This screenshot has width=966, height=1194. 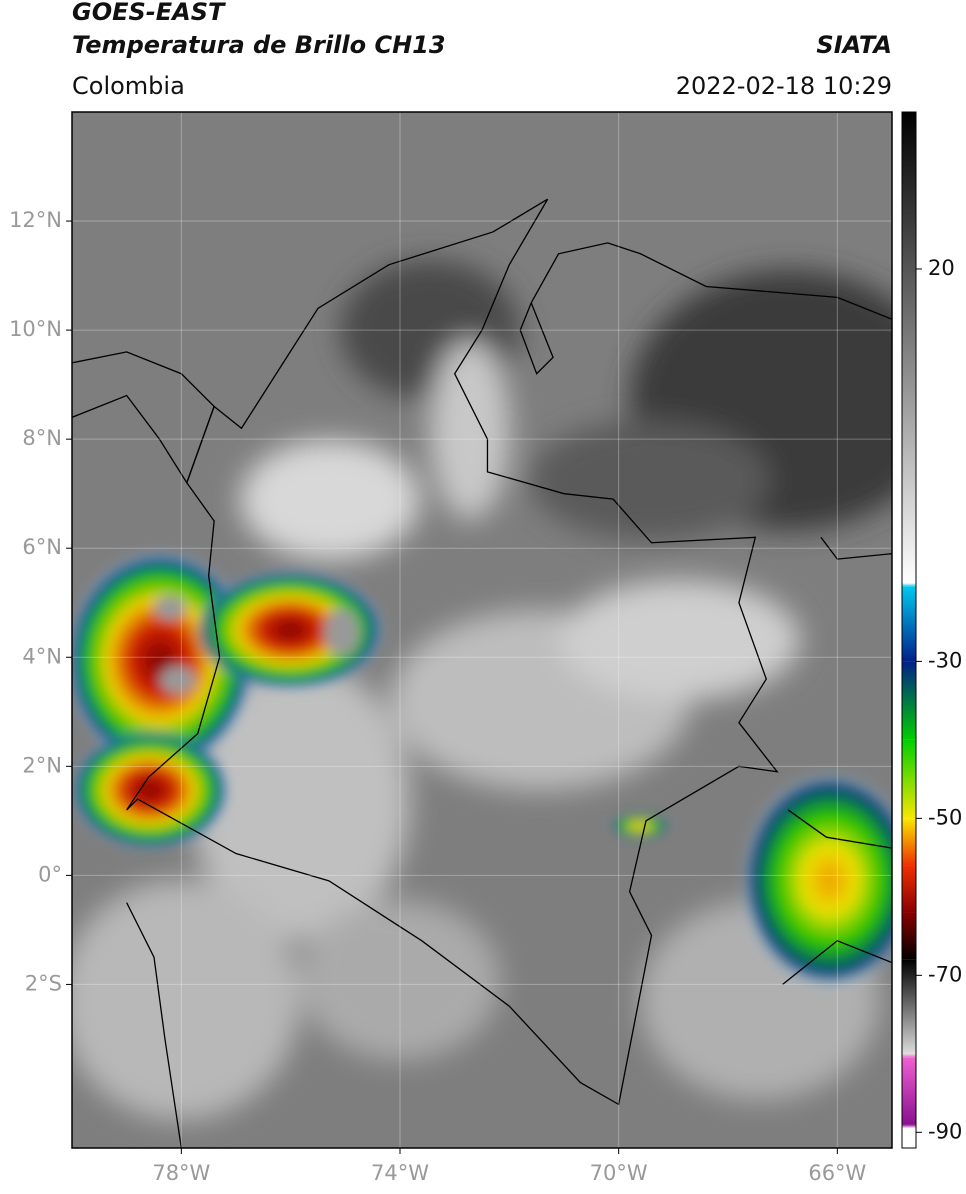 I want to click on colorbar-tick-label: -30, so click(x=945, y=660).